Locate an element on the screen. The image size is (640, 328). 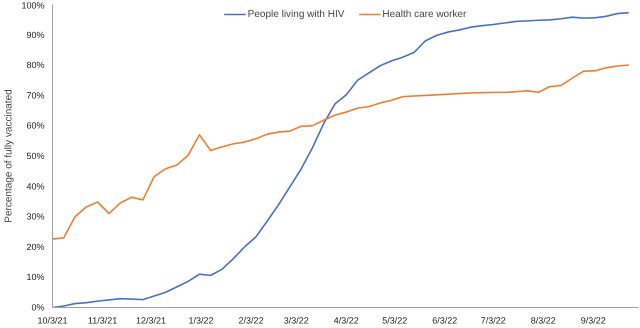
y-tick-label: 70% is located at coordinates (35, 95).